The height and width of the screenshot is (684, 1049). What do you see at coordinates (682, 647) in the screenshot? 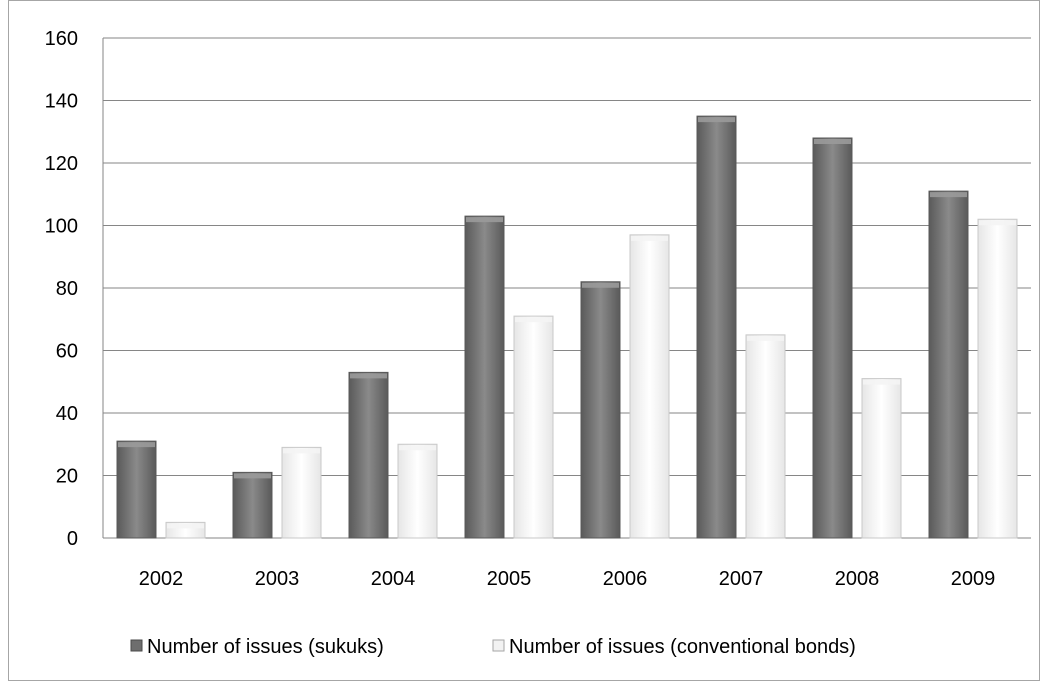
I see `legend-label-conventional: Number of issues (conventional bonds)` at bounding box center [682, 647].